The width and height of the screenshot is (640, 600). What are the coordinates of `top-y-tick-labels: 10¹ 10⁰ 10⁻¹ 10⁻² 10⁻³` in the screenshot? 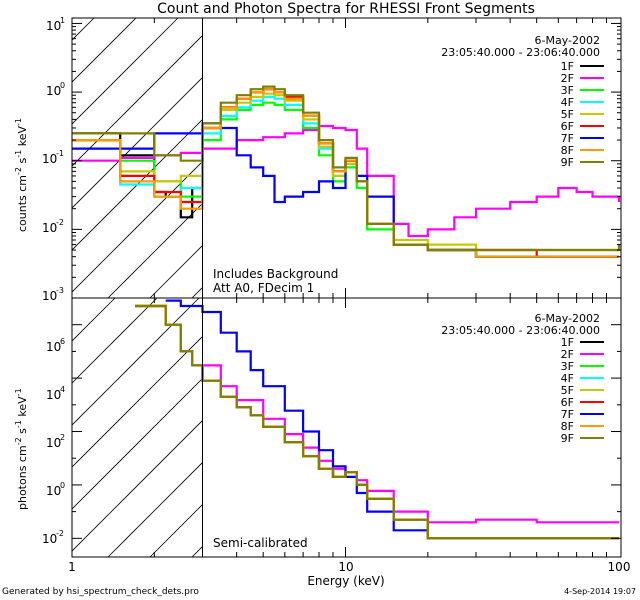 It's located at (53, 159).